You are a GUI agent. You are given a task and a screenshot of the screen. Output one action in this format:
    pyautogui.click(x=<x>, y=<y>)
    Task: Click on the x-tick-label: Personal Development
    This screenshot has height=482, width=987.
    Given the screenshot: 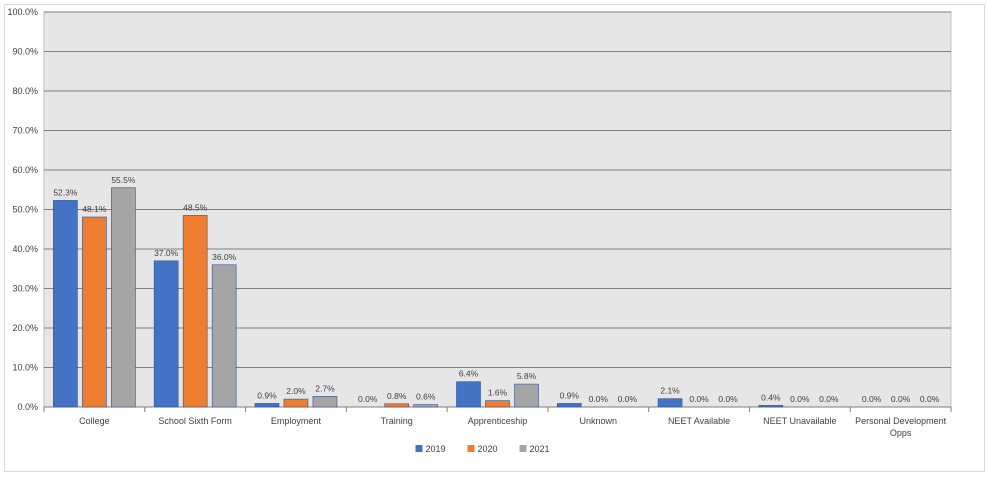 What is the action you would take?
    pyautogui.click(x=901, y=421)
    